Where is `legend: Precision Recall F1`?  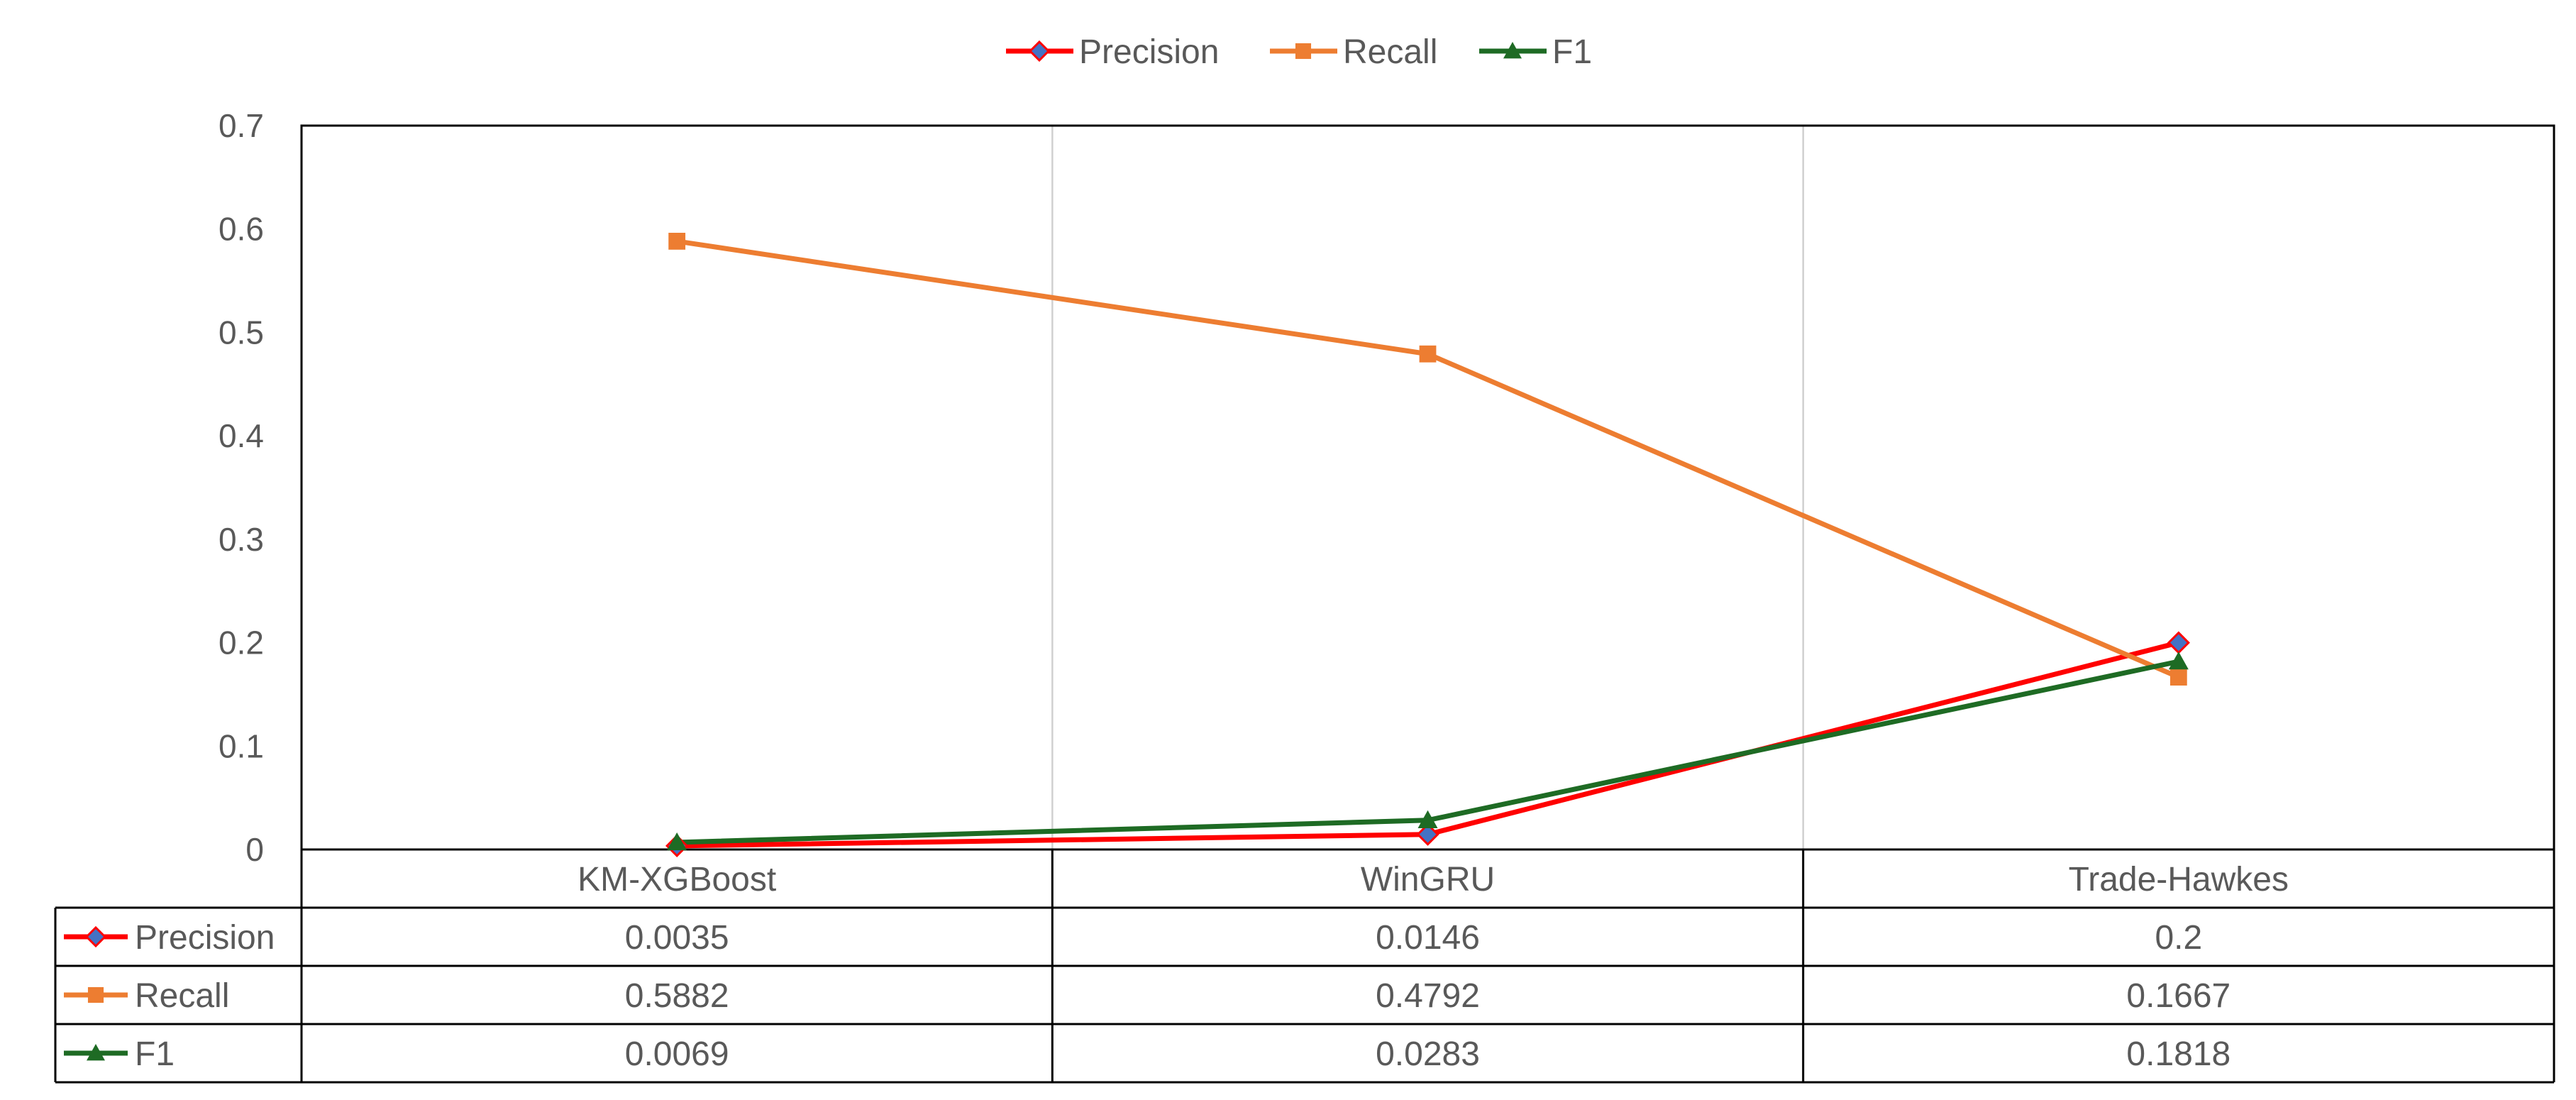 legend: Precision Recall F1 is located at coordinates (1299, 52).